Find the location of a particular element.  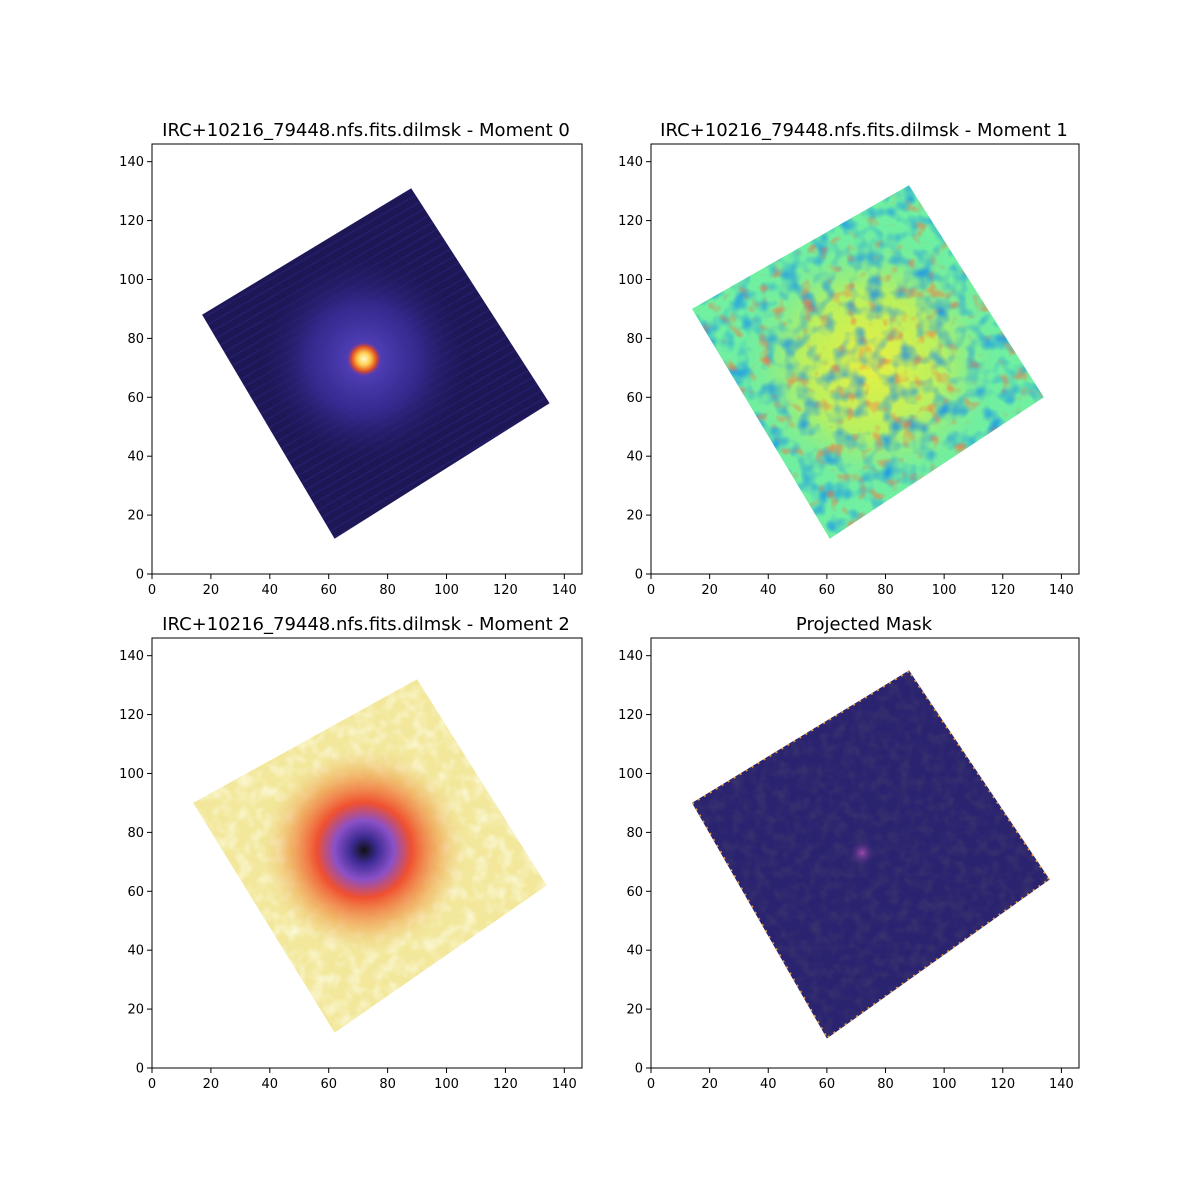

mask-spot is located at coordinates (862, 853).